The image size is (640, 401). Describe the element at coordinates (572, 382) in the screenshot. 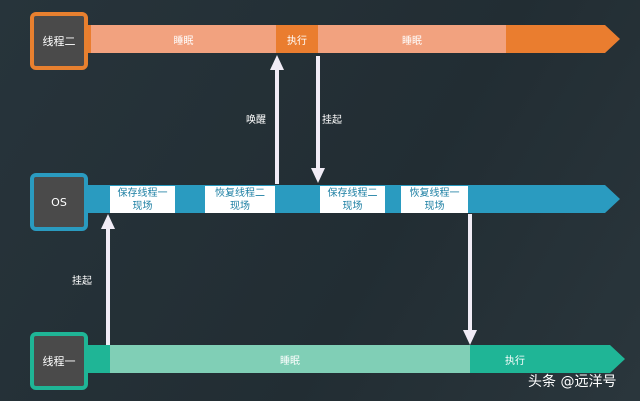

I see `watermark: 头条 @远洋号` at that location.